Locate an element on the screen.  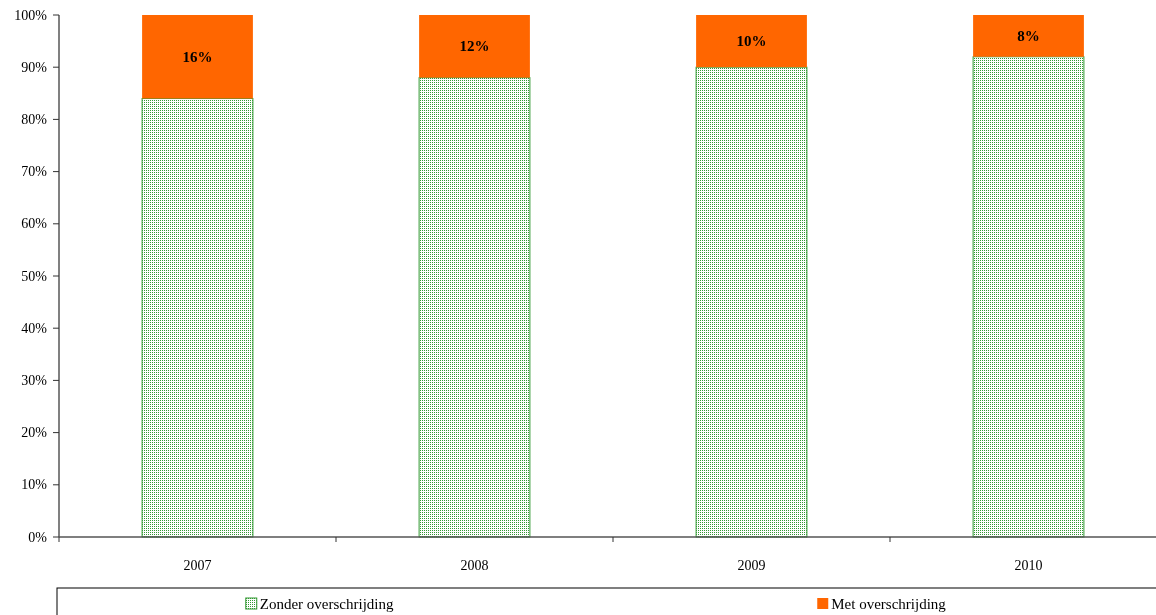
data-label: 16% is located at coordinates (197, 56).